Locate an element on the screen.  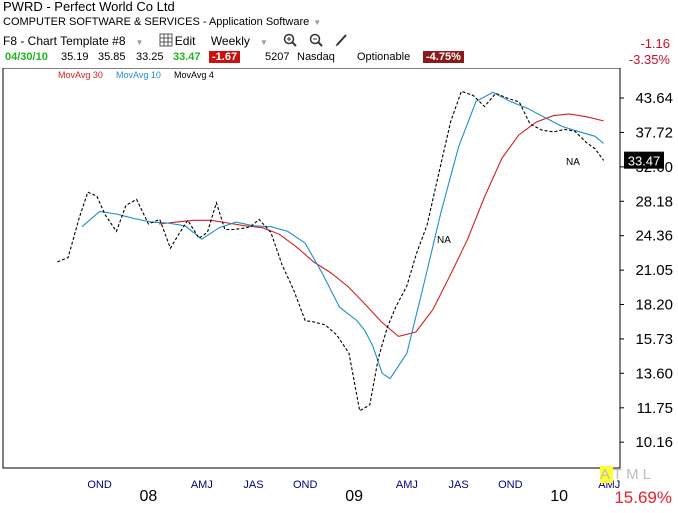
pencil-icon is located at coordinates (341, 40).